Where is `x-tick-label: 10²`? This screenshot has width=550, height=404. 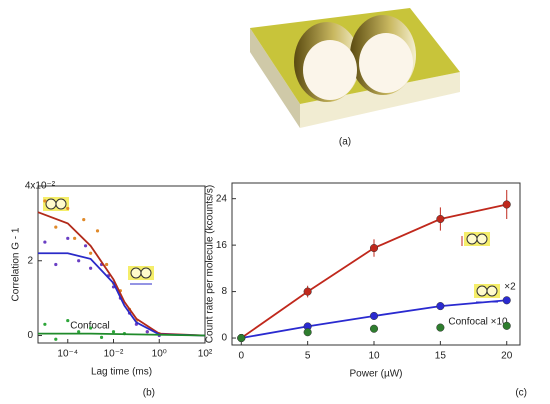
x-tick-label: 10² is located at coordinates (205, 354).